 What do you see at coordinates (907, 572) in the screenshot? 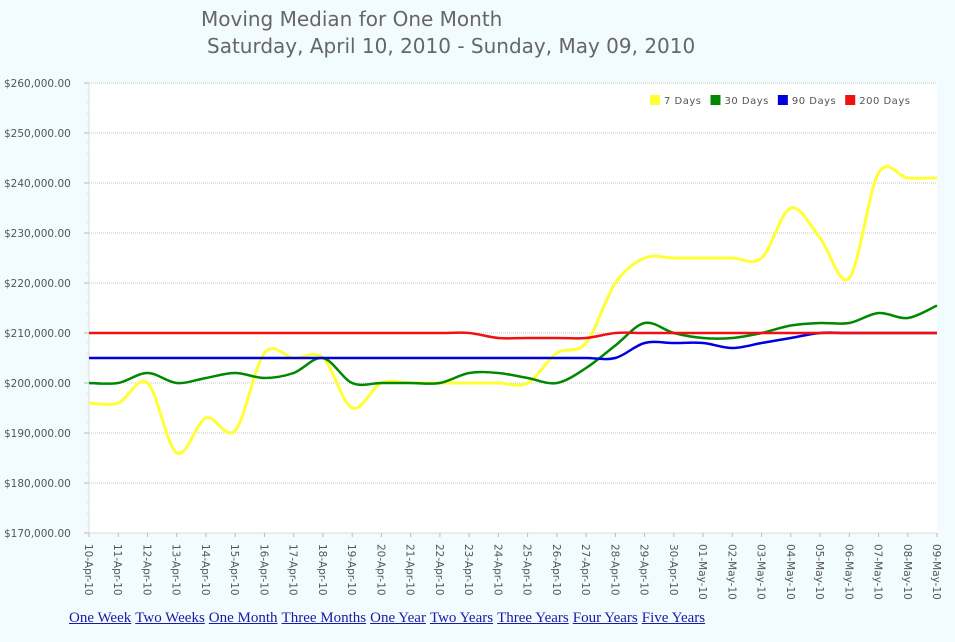
I see `x-tick-label: 08-May-10` at bounding box center [907, 572].